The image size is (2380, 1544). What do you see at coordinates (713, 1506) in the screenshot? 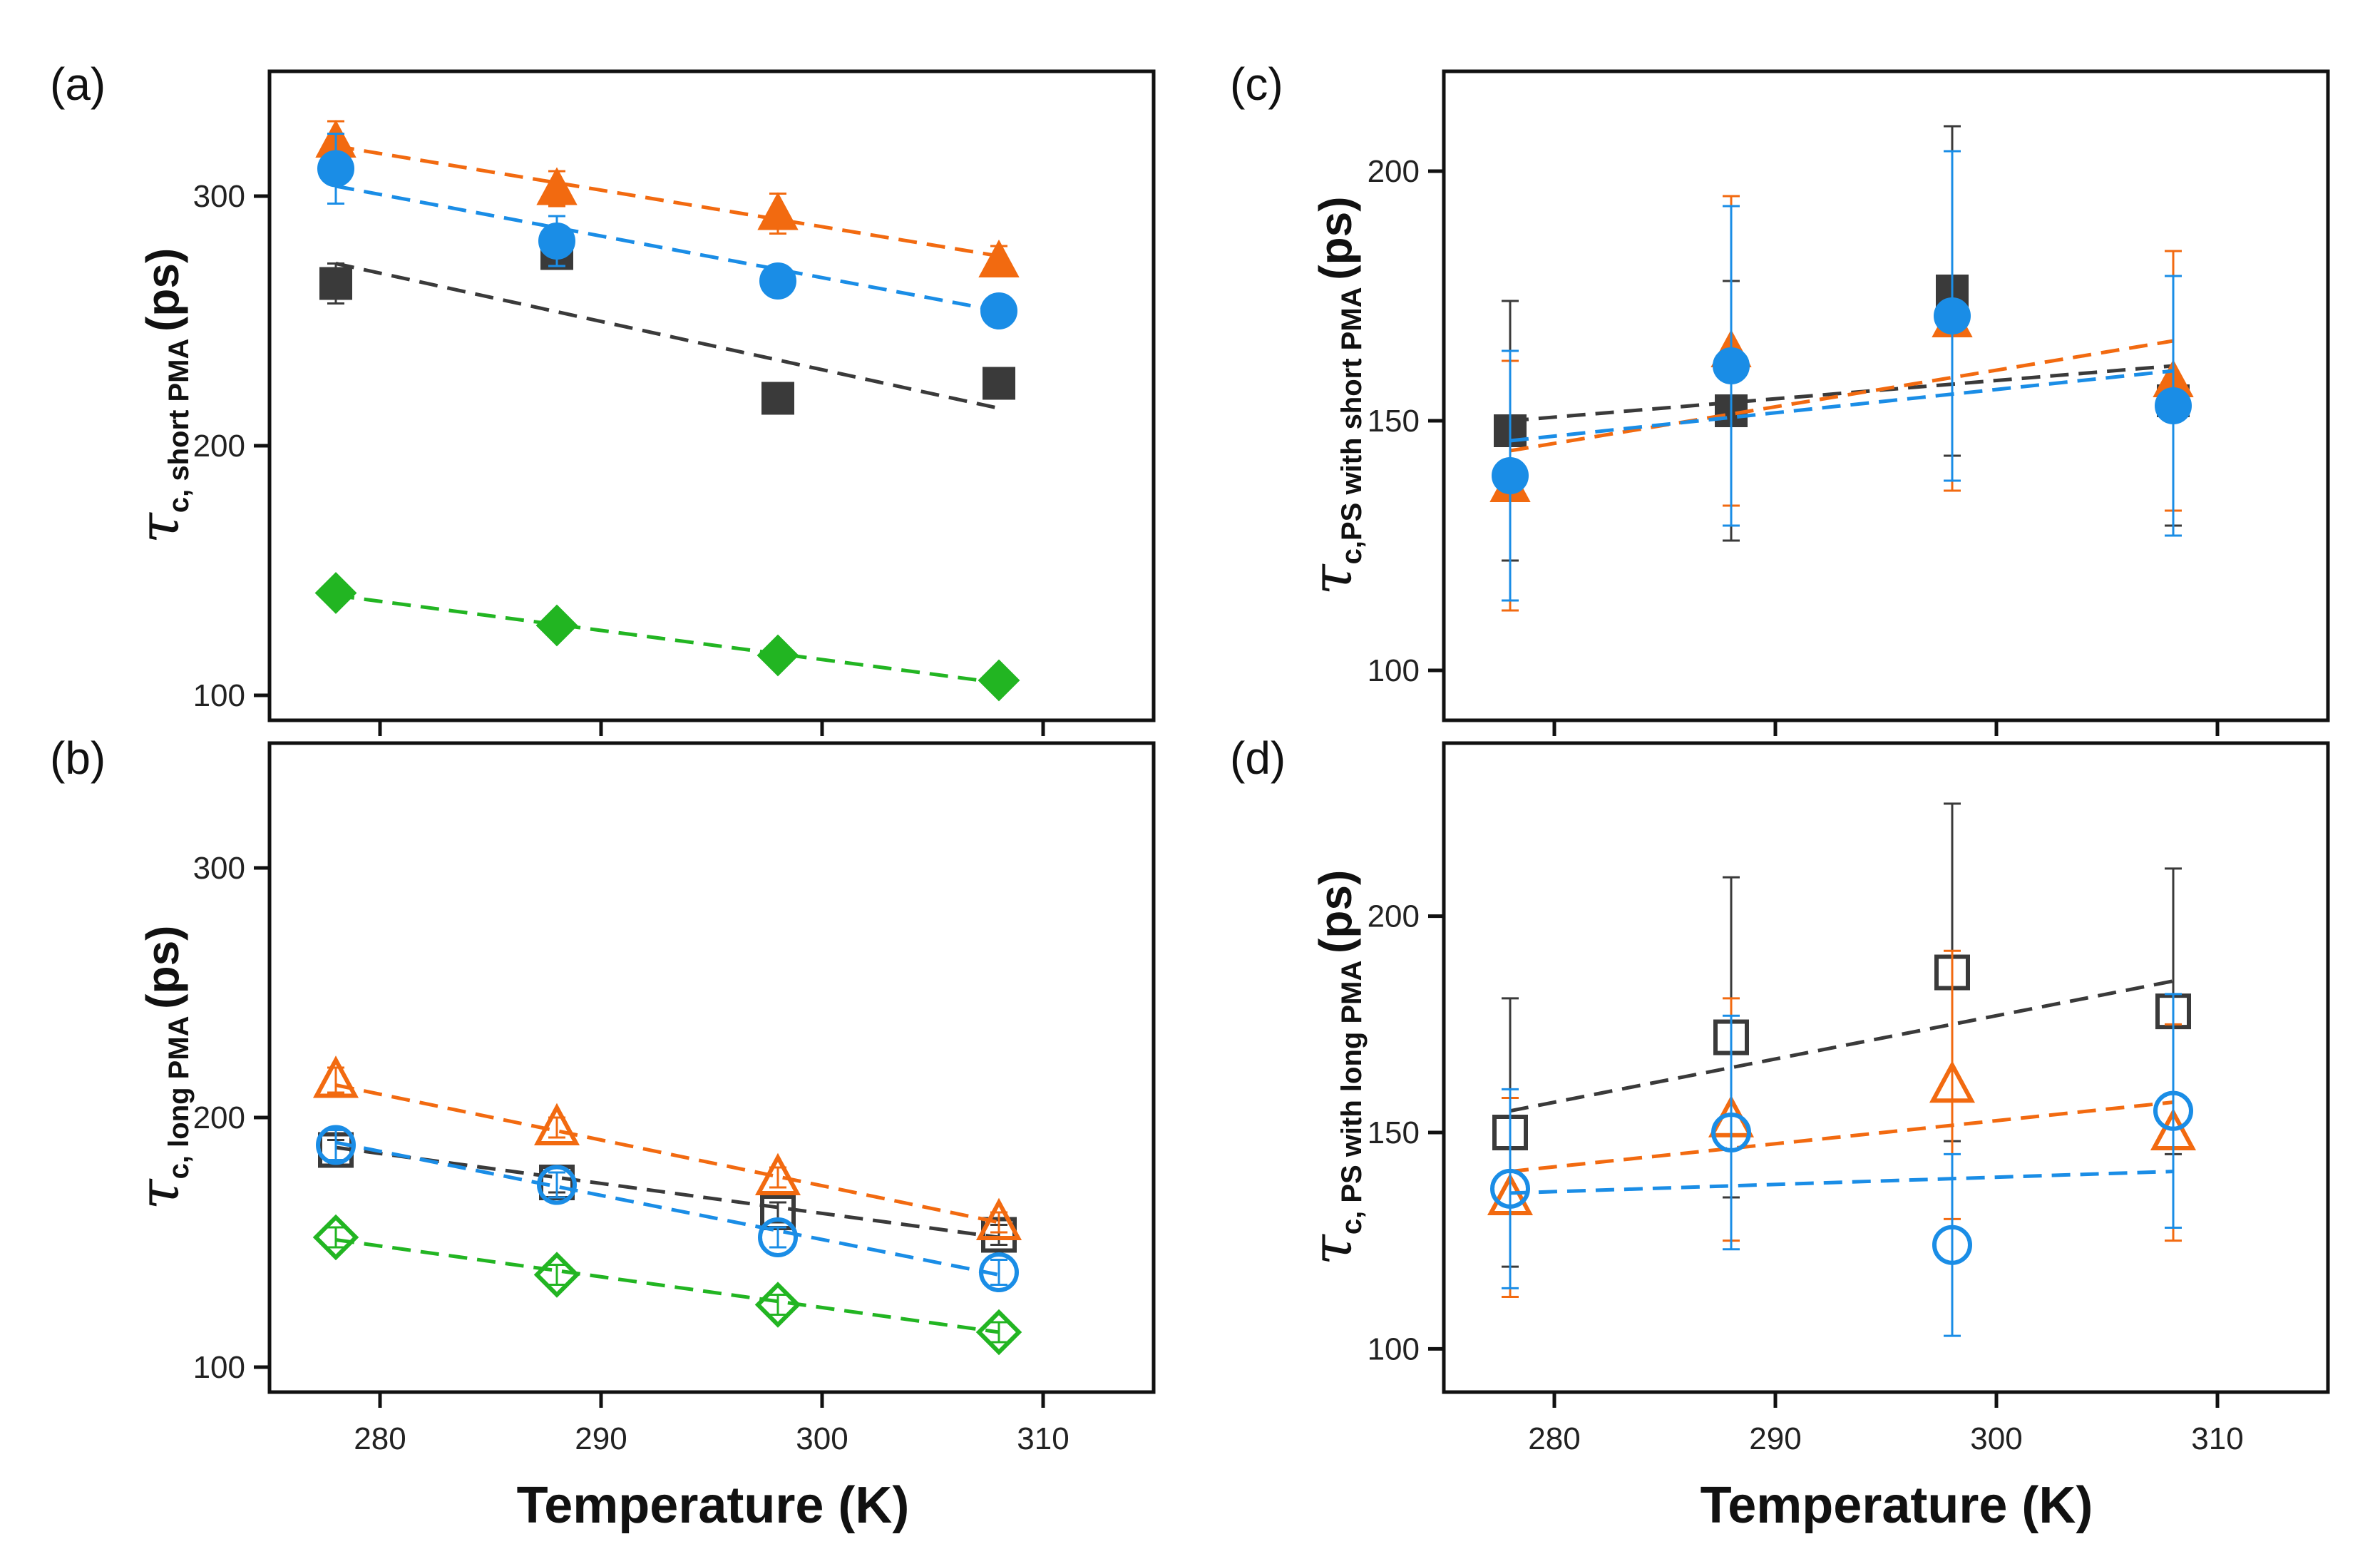
I see `x-axis-label-left: Temperature (K)` at bounding box center [713, 1506].